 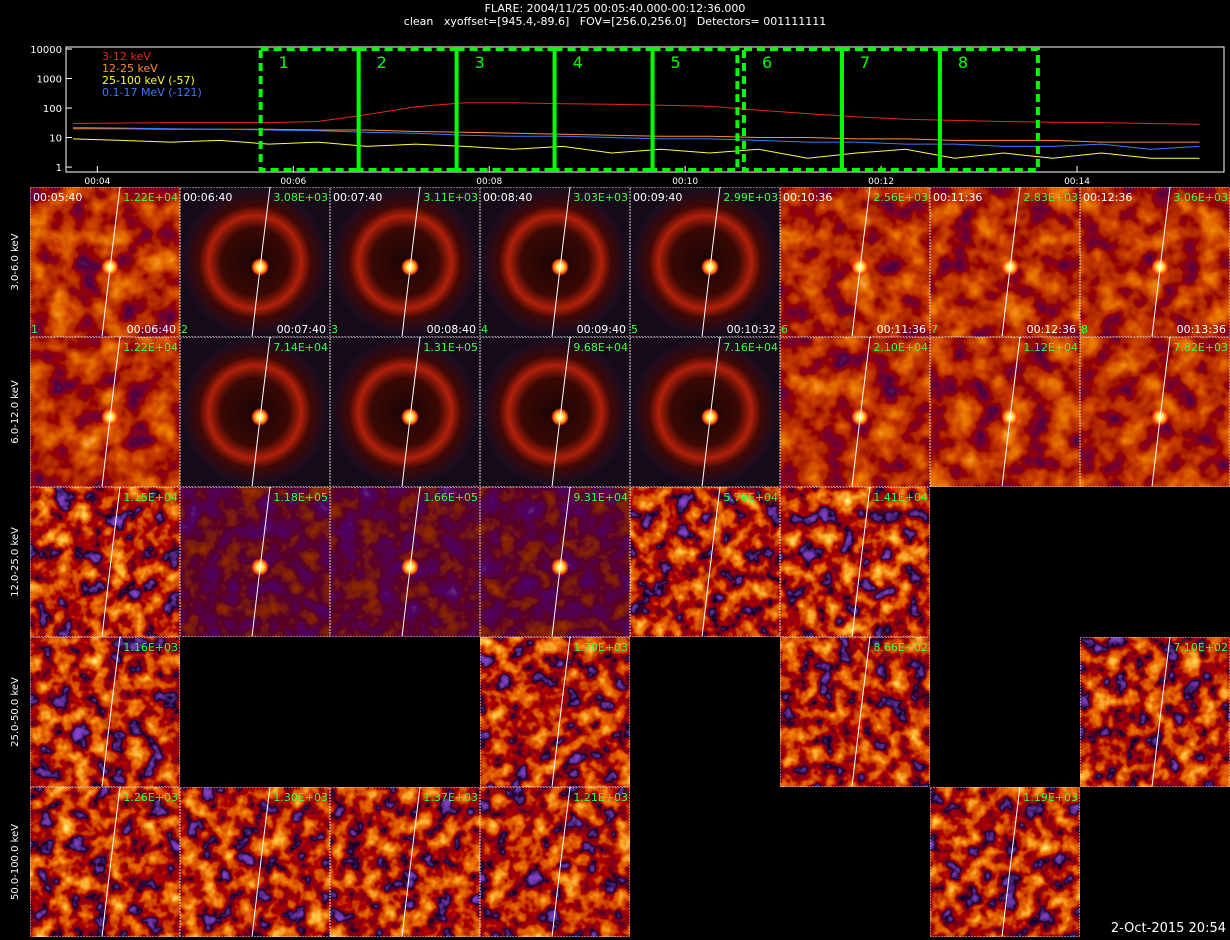 I want to click on image-panel: 1.18E+05, so click(x=255, y=562).